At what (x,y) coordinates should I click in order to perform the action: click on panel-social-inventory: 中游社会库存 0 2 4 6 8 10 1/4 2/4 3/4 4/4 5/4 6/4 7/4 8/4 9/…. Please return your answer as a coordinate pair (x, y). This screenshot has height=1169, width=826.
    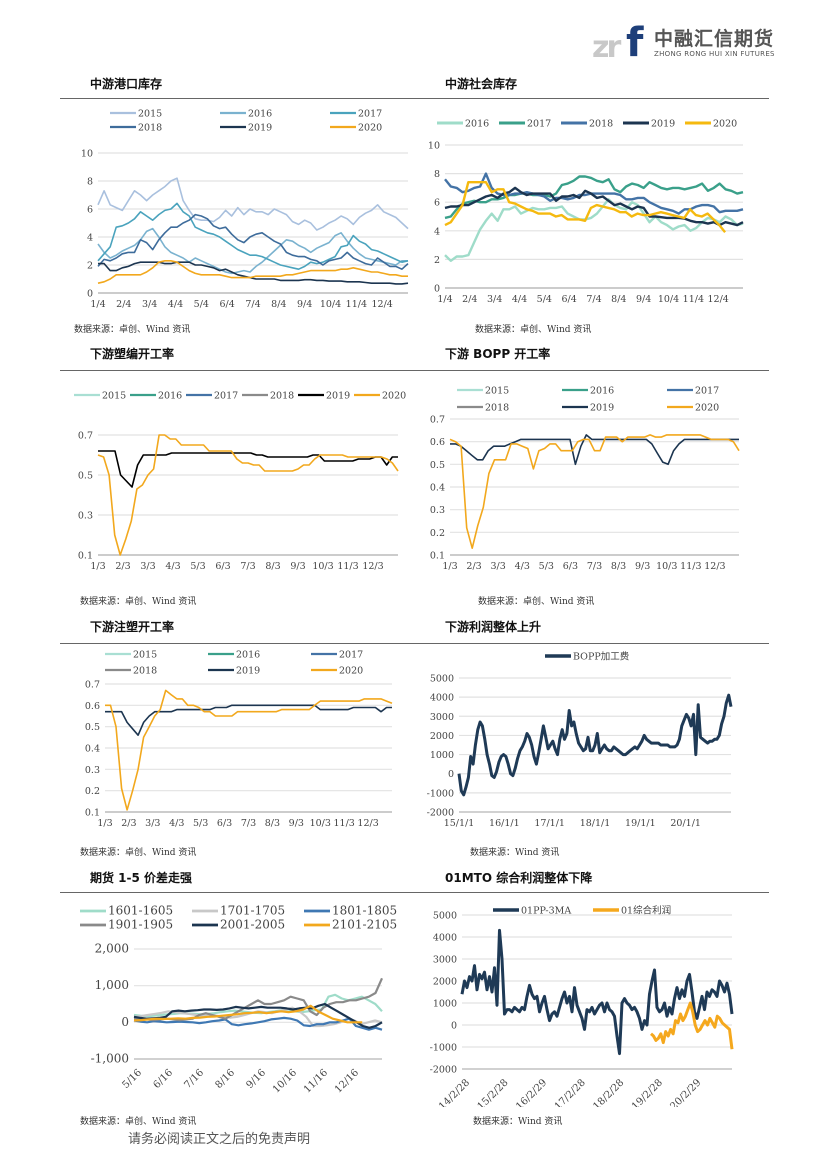
    Looking at the image, I should click on (592, 207).